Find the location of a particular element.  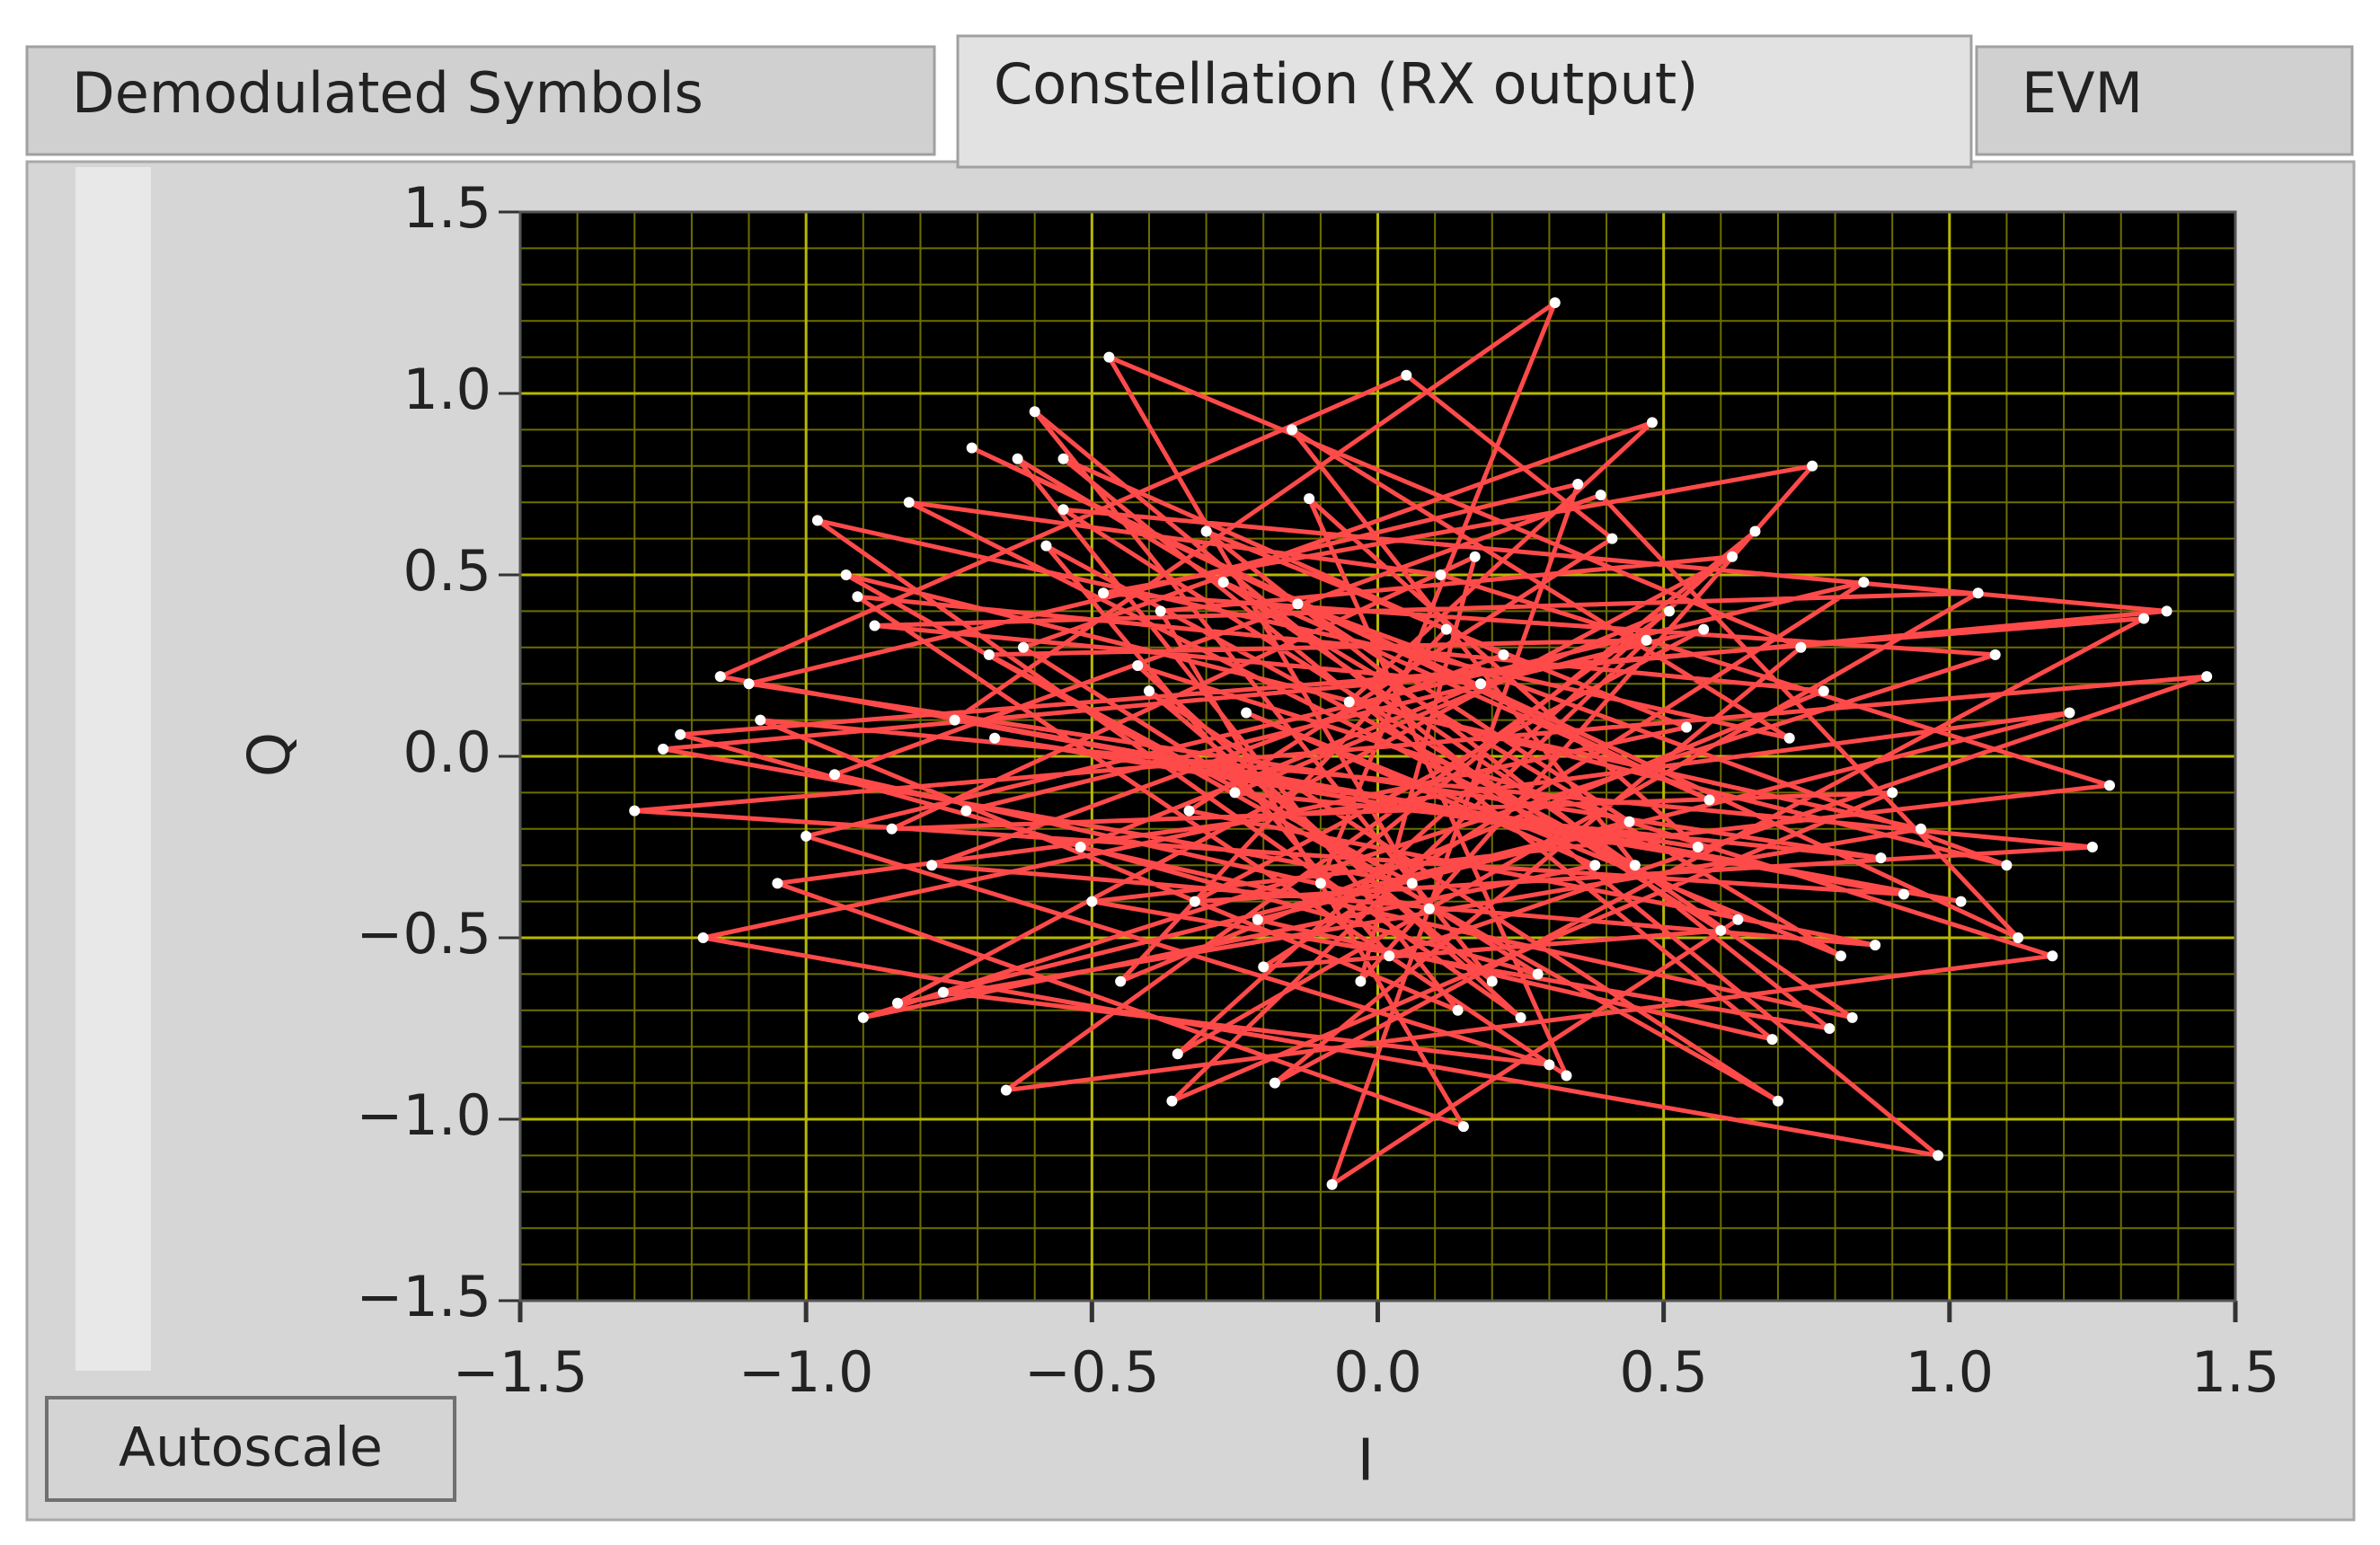

tab-label: Constellation (RX output) is located at coordinates (1346, 84).